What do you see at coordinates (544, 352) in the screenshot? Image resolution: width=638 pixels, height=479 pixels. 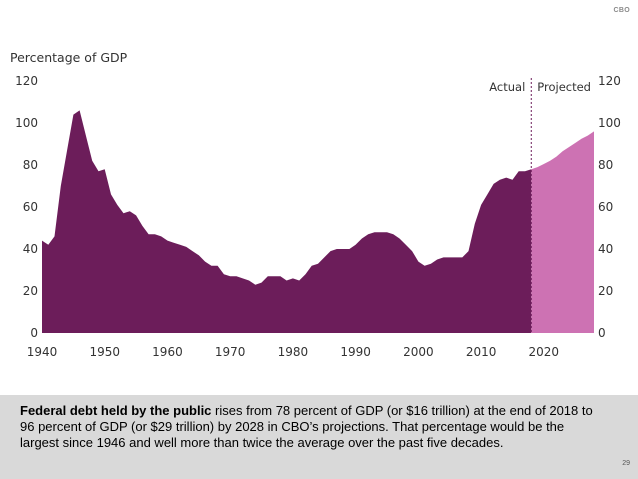 I see `x-tick-8: 2020` at bounding box center [544, 352].